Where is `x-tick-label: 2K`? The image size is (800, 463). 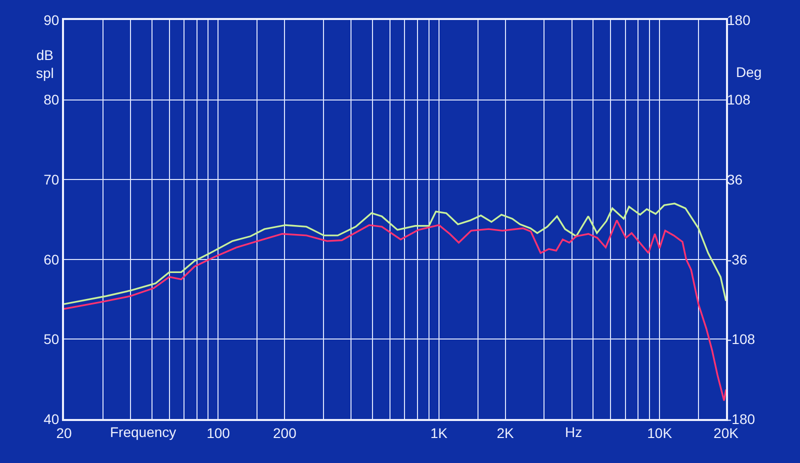
x-tick-label: 2K is located at coordinates (505, 432).